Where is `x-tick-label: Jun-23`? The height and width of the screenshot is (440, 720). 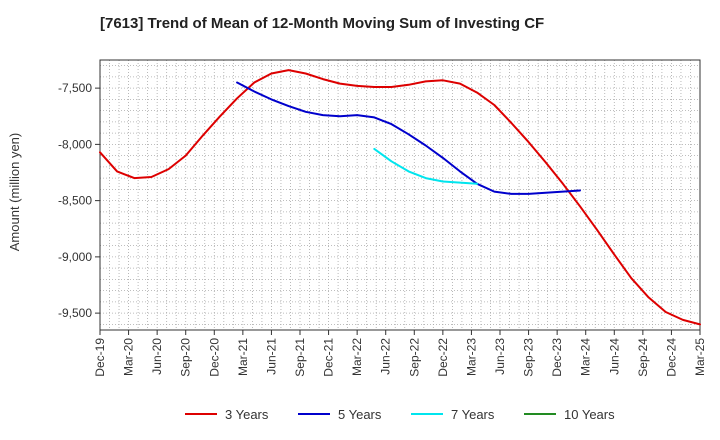
x-tick-label: Jun-23 is located at coordinates (500, 356).